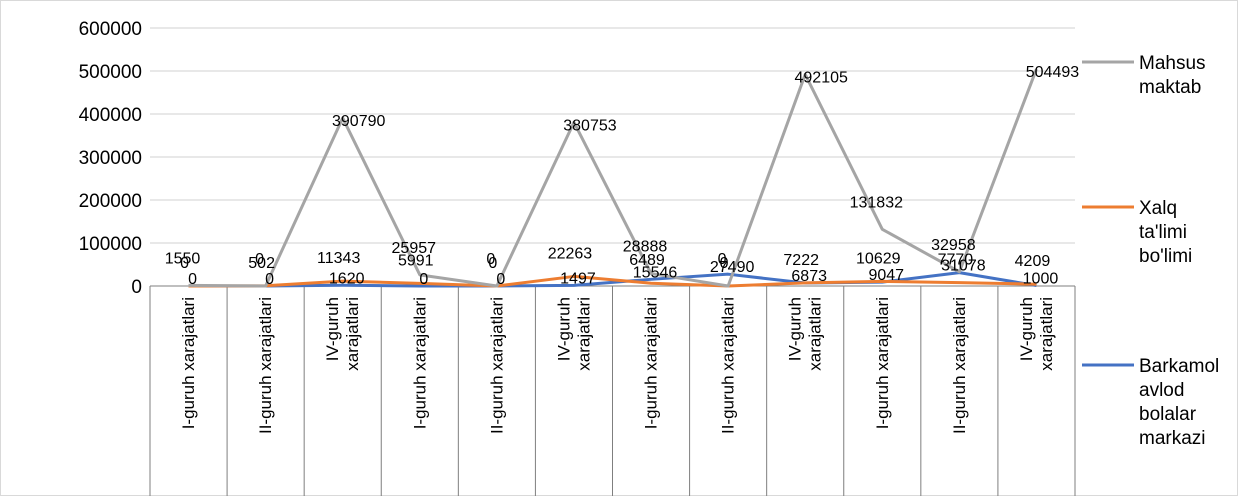 This screenshot has width=1238, height=496. Describe the element at coordinates (809, 276) in the screenshot. I see `data-label: 6873` at that location.